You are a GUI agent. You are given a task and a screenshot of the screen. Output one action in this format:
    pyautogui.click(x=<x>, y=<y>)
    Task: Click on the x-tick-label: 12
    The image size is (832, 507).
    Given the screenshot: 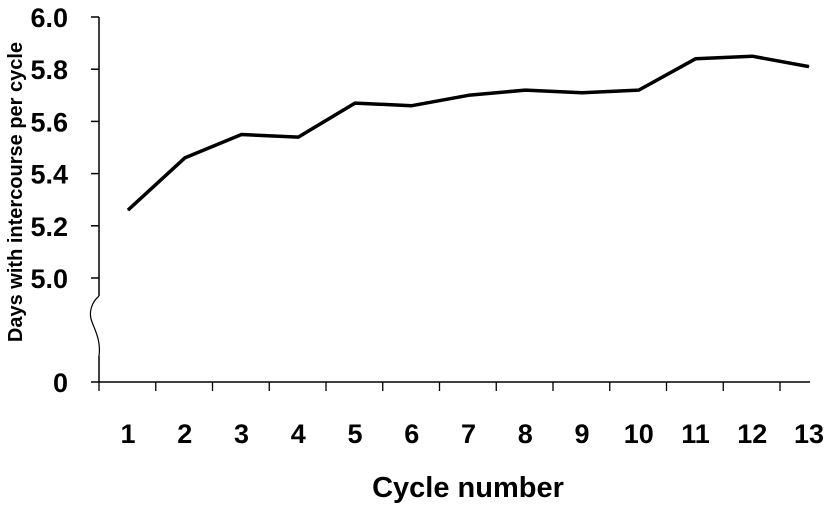 What is the action you would take?
    pyautogui.click(x=752, y=434)
    